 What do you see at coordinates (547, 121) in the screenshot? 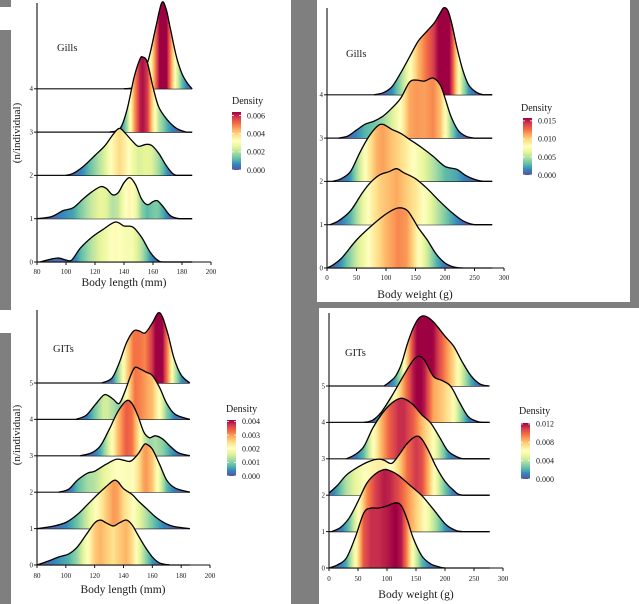
I see `legend-tick-label: 0.015` at bounding box center [547, 121].